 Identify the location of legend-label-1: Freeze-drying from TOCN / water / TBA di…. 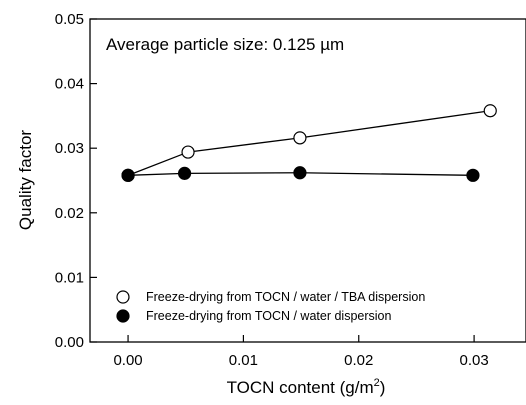
(285, 297).